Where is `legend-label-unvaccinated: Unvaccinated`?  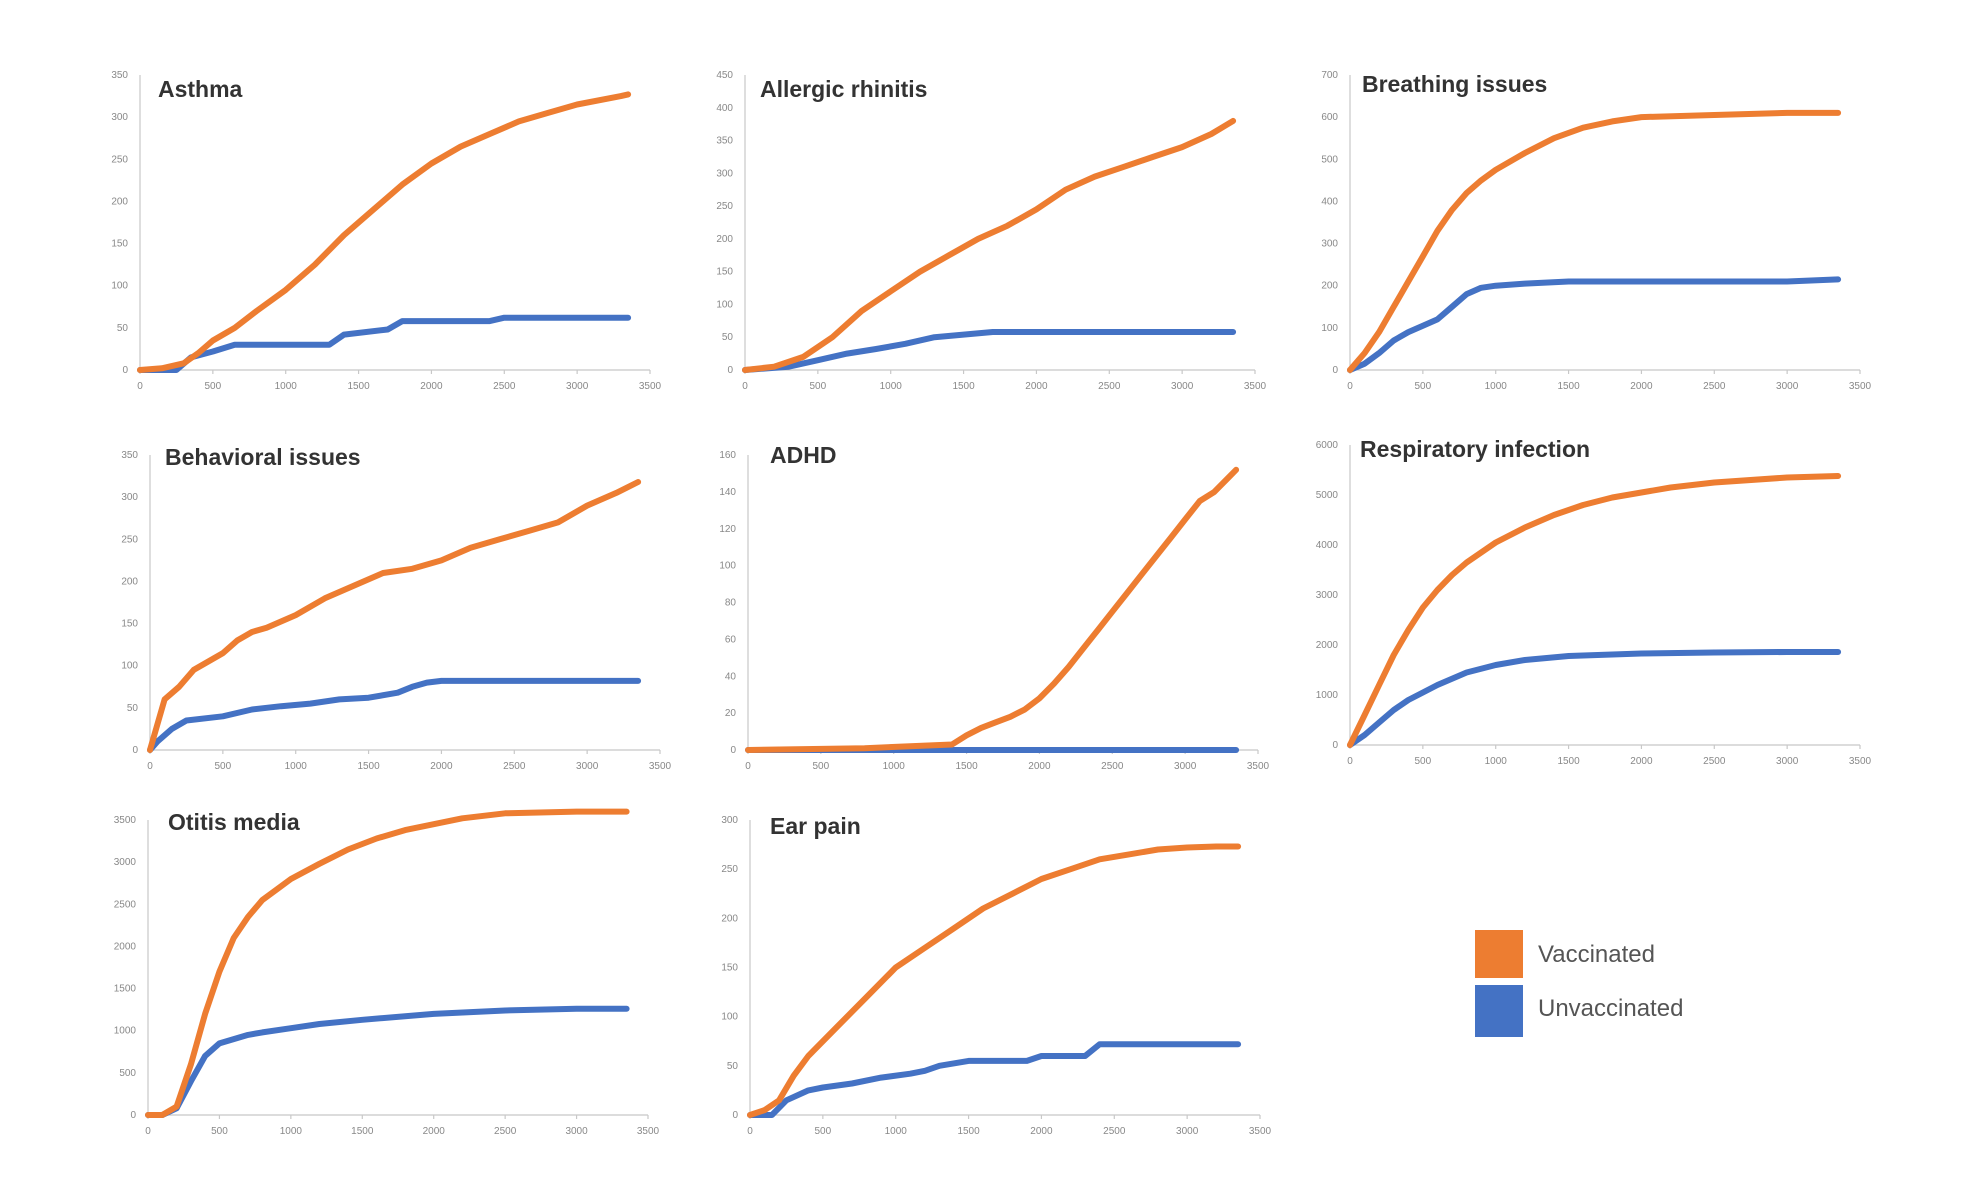 legend-label-unvaccinated: Unvaccinated is located at coordinates (1610, 1008).